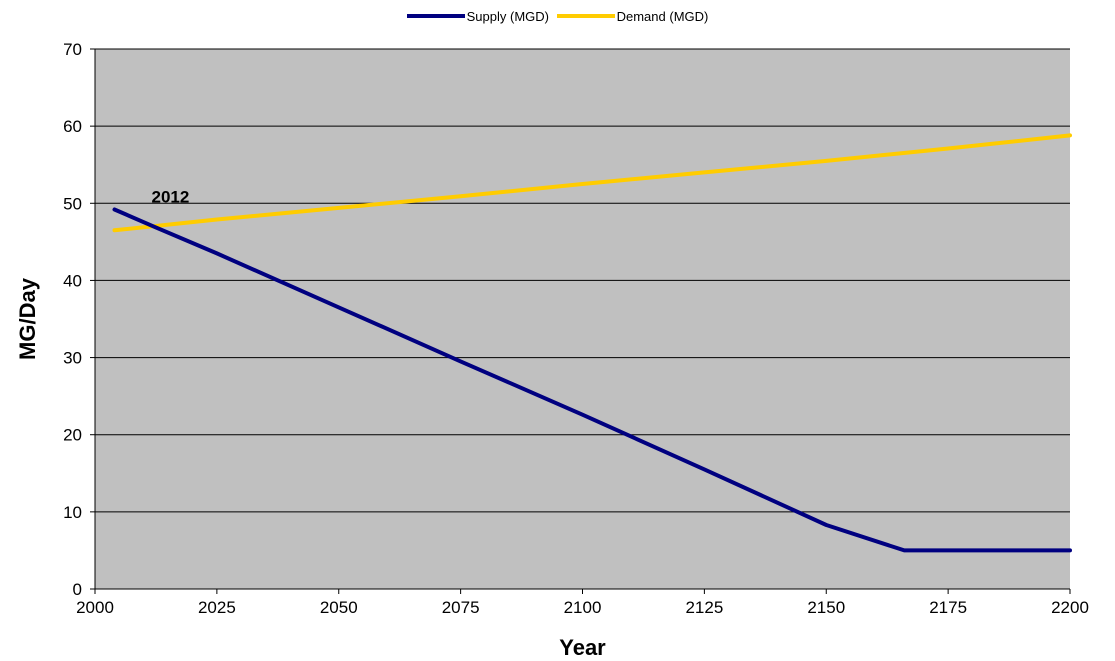  Describe the element at coordinates (583, 607) in the screenshot. I see `x-tick-label: 2100` at that location.